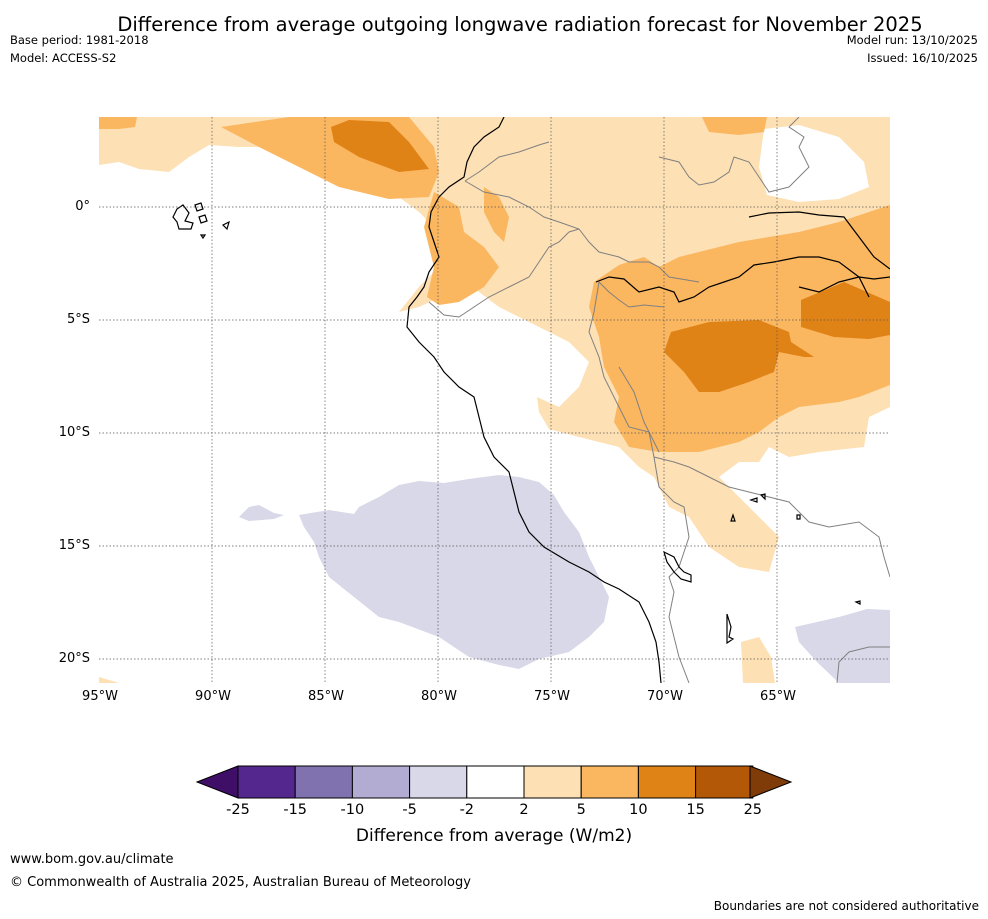  I want to click on colorbar-tick-label: -2, so click(467, 810).